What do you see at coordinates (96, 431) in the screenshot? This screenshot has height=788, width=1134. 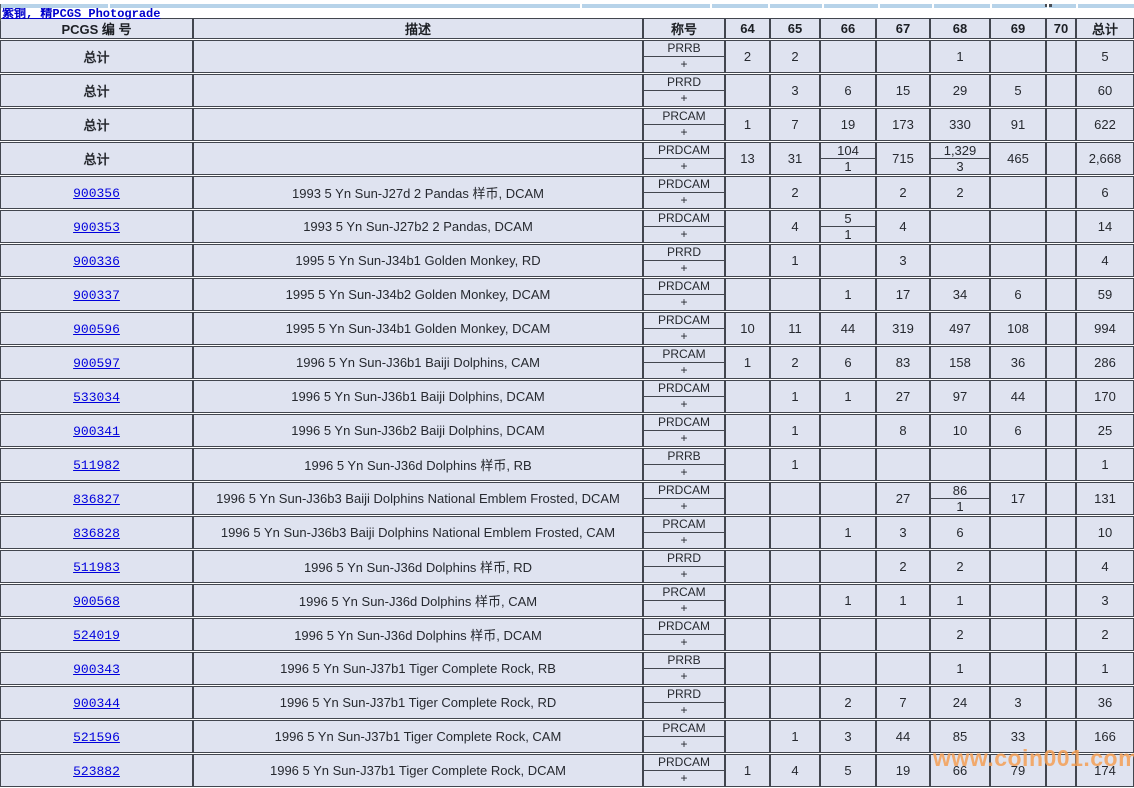 I see `pcgs-number-link: 900341` at bounding box center [96, 431].